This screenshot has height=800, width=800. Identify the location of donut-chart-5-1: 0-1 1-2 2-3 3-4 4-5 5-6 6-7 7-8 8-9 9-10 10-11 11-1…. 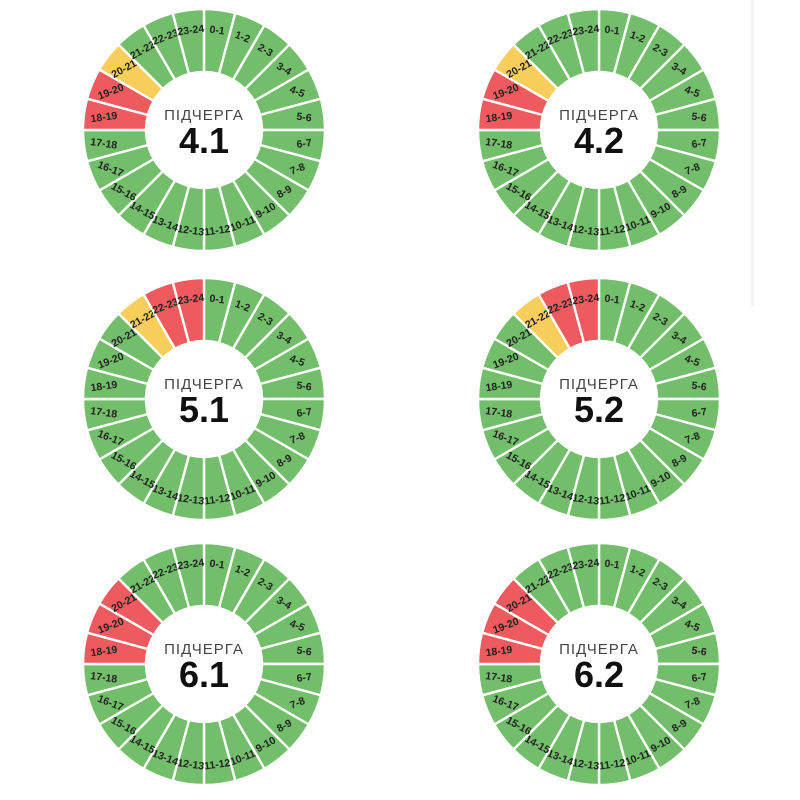
(204, 399).